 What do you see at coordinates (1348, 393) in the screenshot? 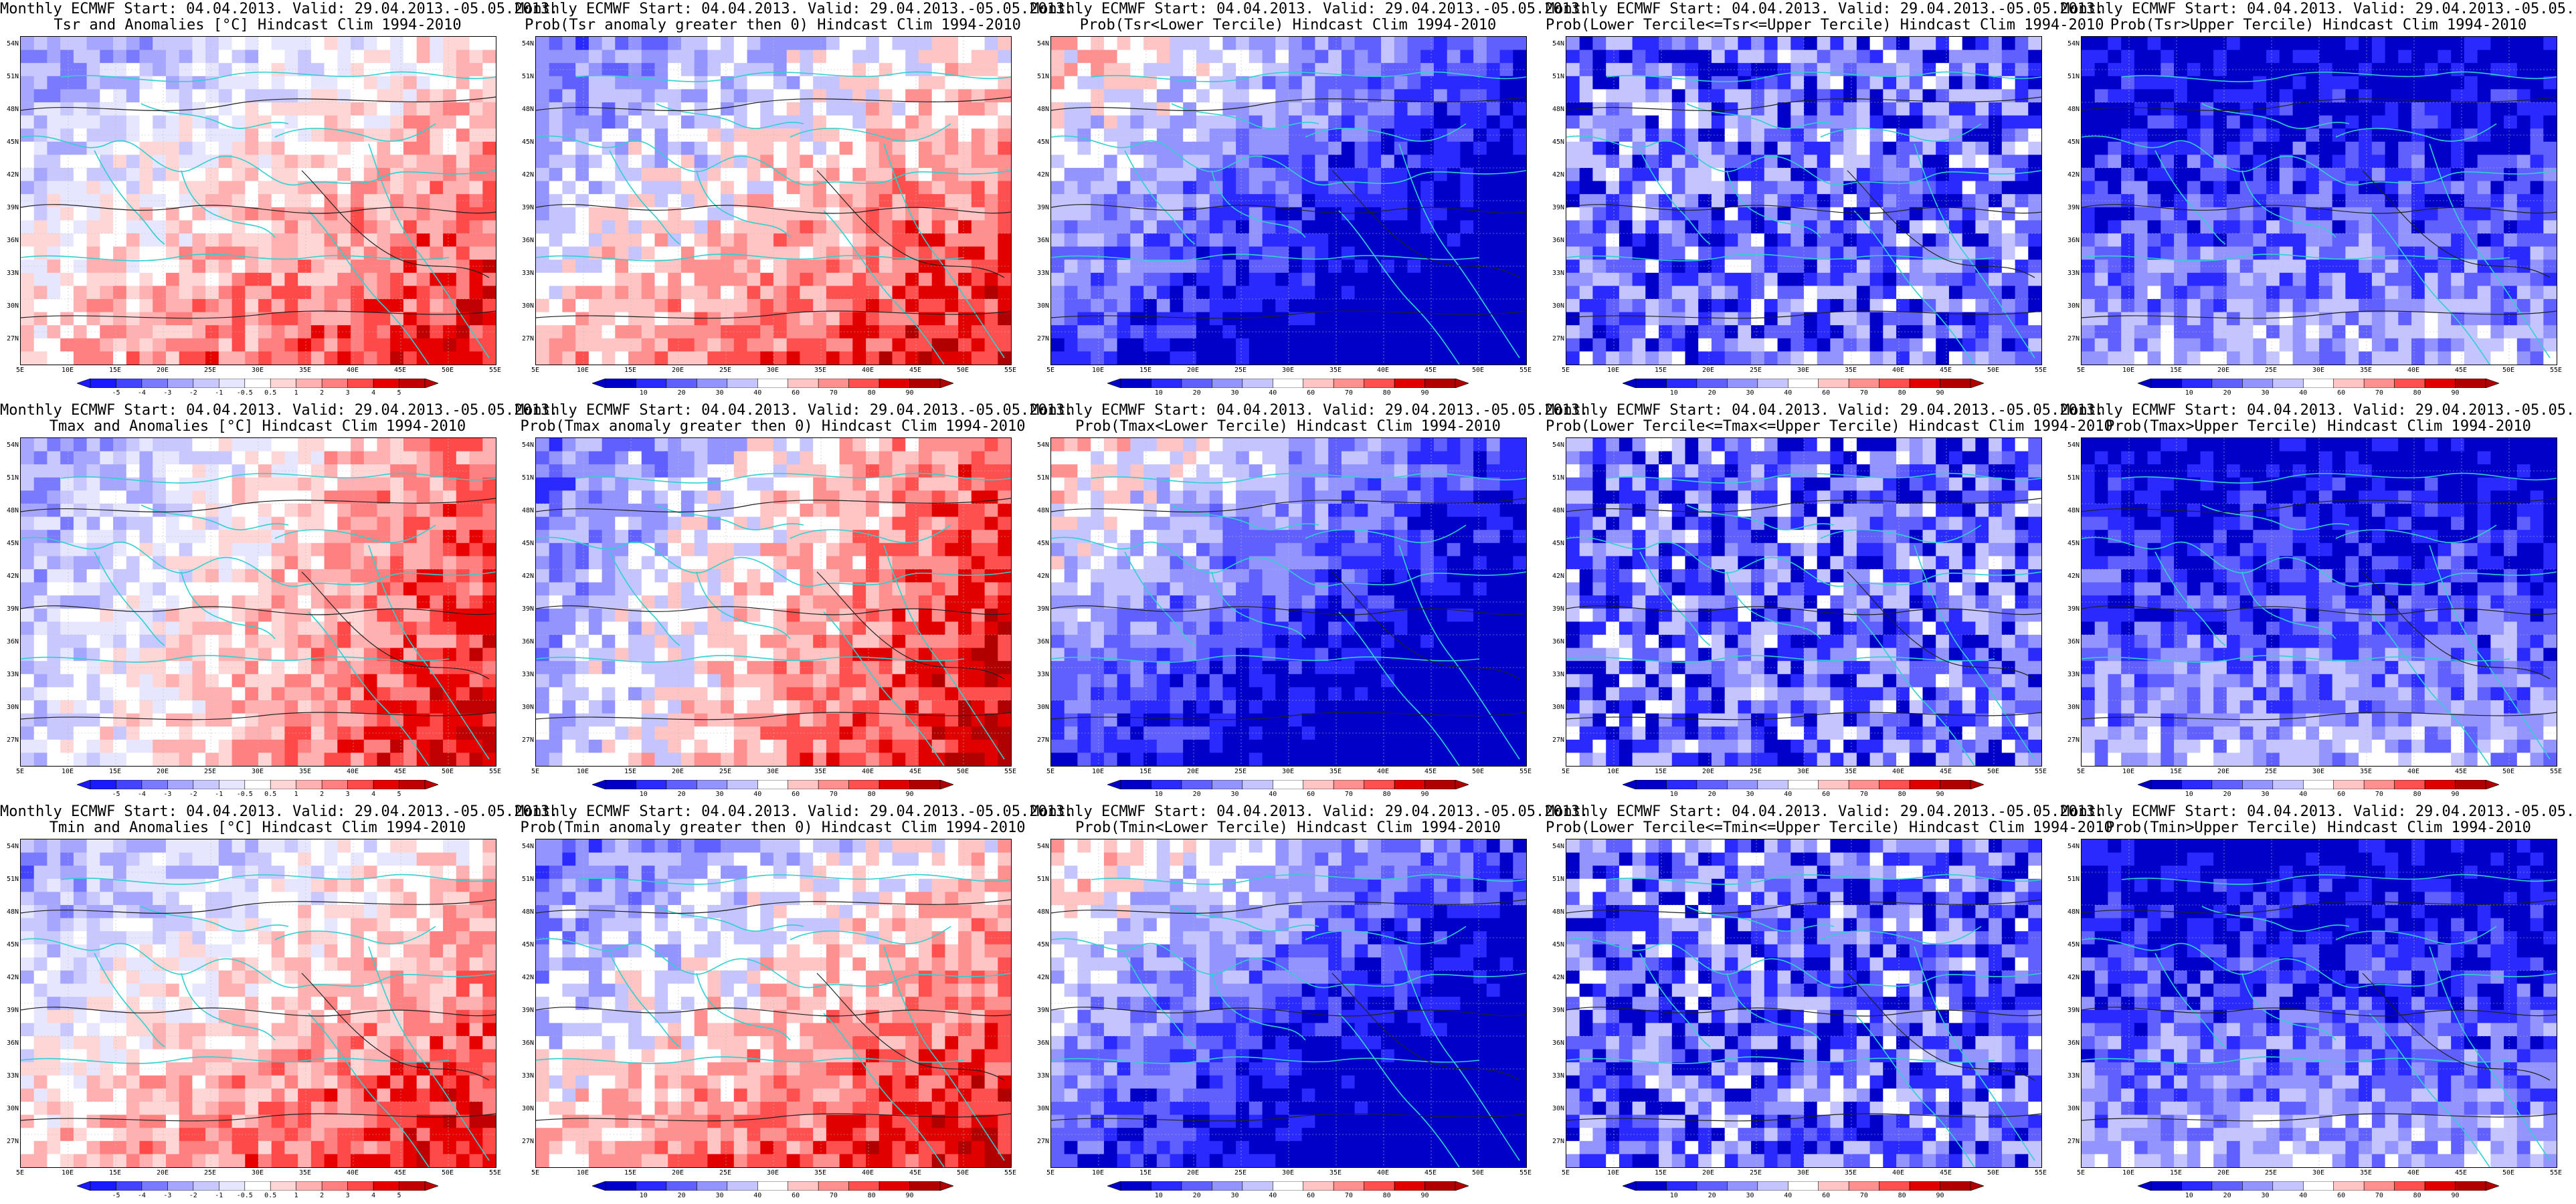
I see `colorbar-tick-label: 70` at bounding box center [1348, 393].